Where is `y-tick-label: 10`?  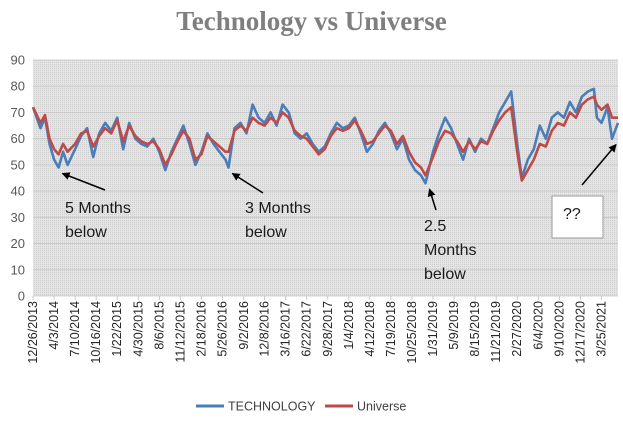
y-tick-label: 10 is located at coordinates (18, 269).